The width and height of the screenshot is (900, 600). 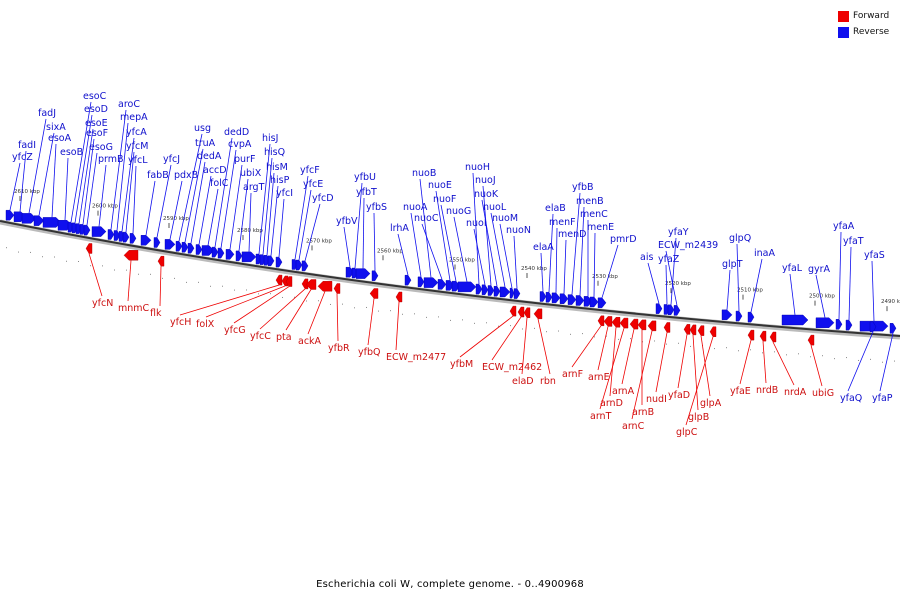 I want to click on reverse-gene-label: nuoG, so click(x=458, y=211).